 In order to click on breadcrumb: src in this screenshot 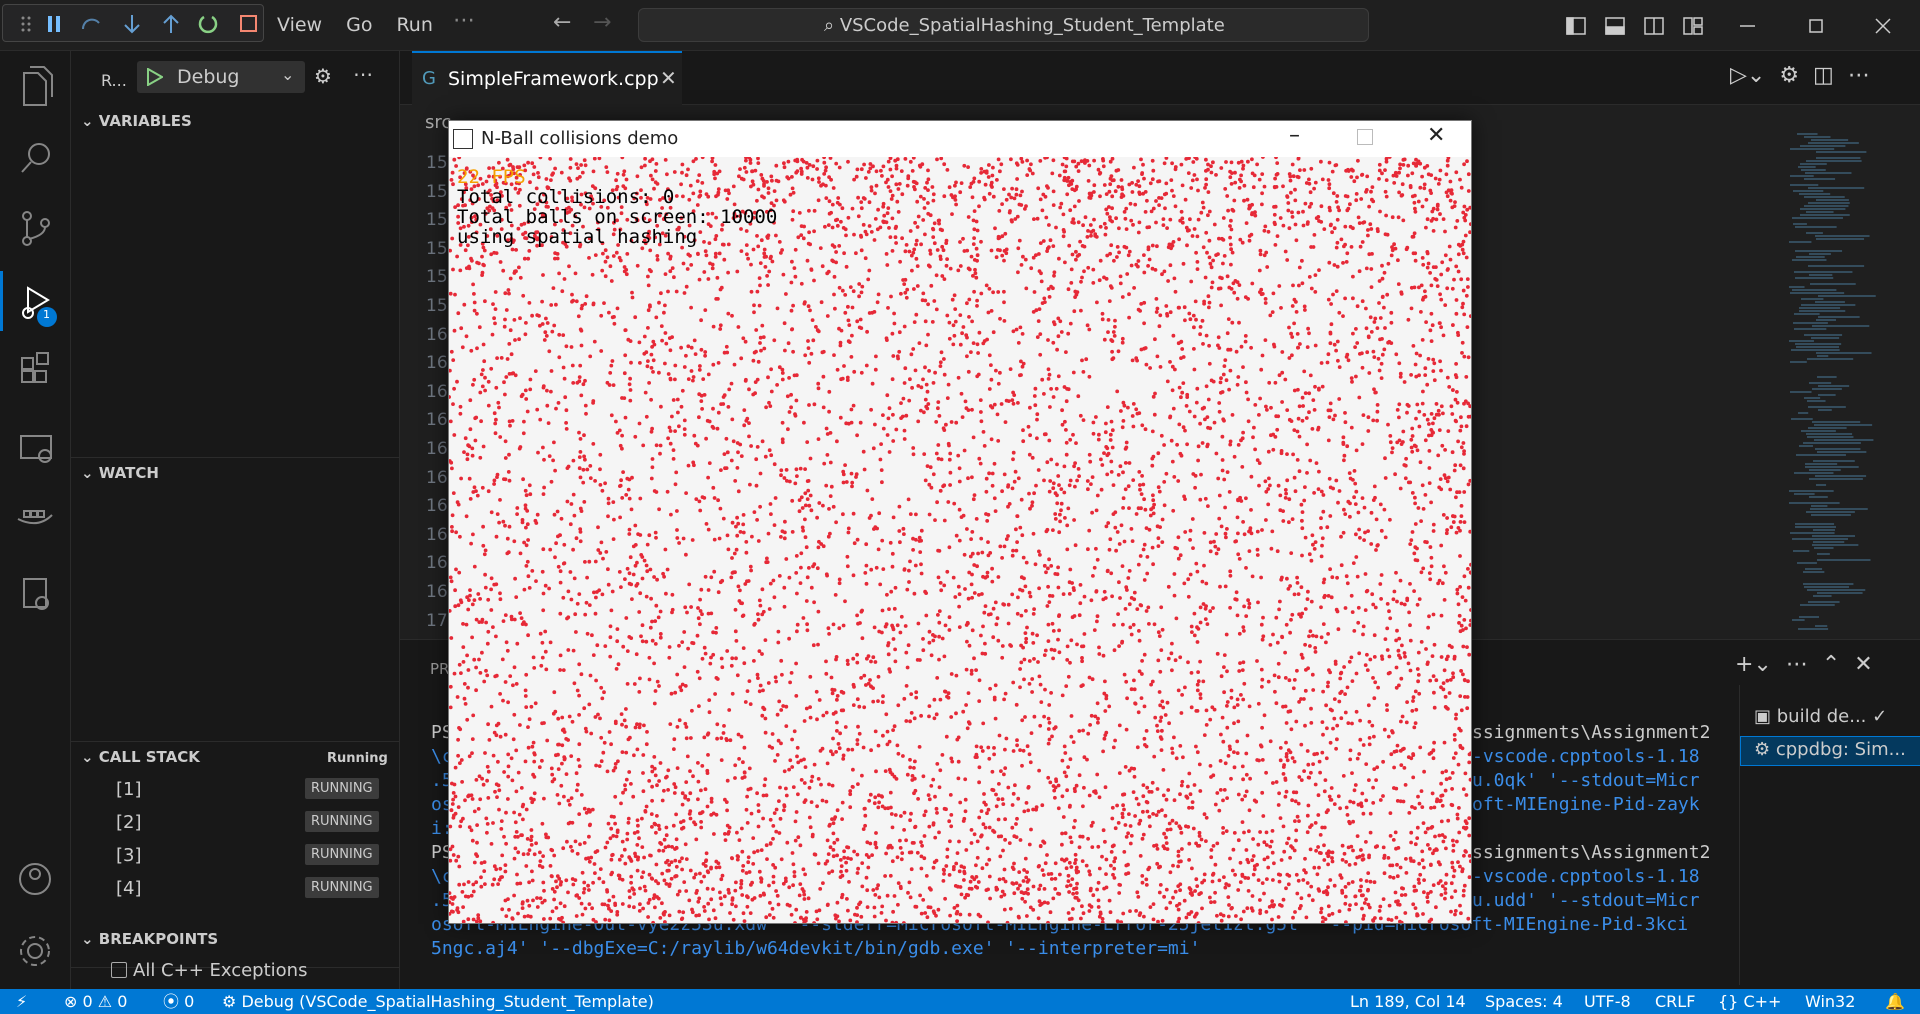, I will do `click(438, 122)`.